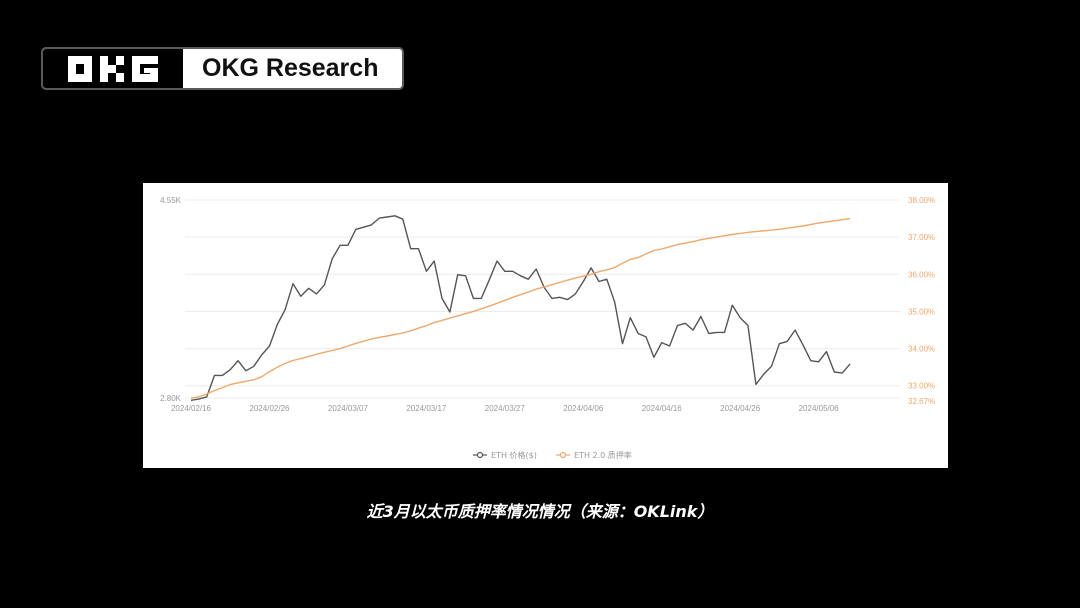  What do you see at coordinates (921, 237) in the screenshot?
I see `y-right-tick-label: 37.00%` at bounding box center [921, 237].